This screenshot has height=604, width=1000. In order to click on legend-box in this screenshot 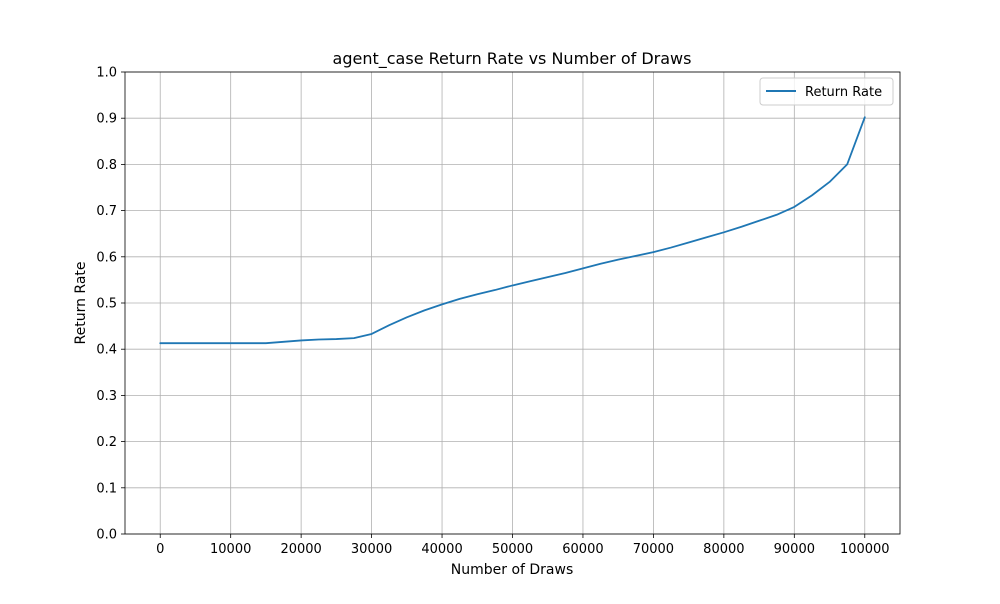, I will do `click(826, 91)`.